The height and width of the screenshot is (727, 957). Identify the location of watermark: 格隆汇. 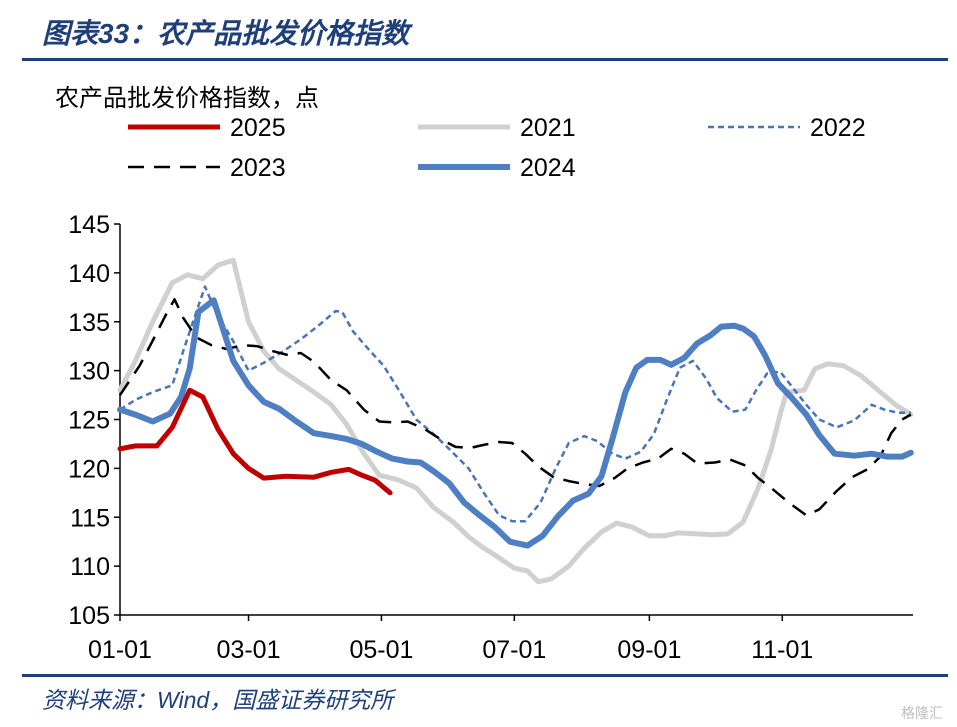
(922, 713).